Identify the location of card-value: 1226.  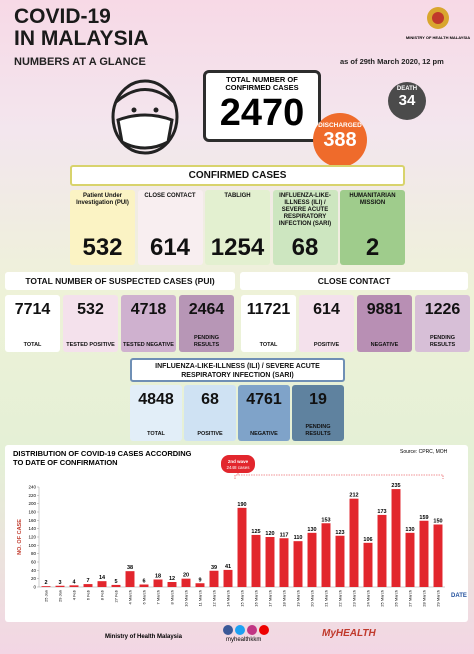
(442, 309).